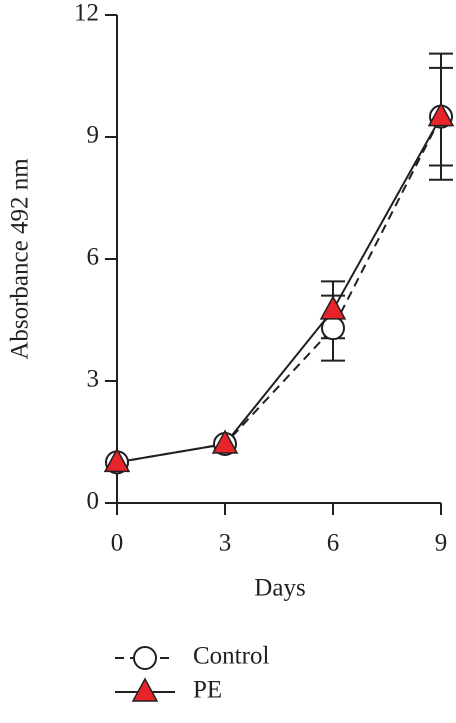 The height and width of the screenshot is (723, 456). What do you see at coordinates (93, 501) in the screenshot?
I see `y-tick-label: 0` at bounding box center [93, 501].